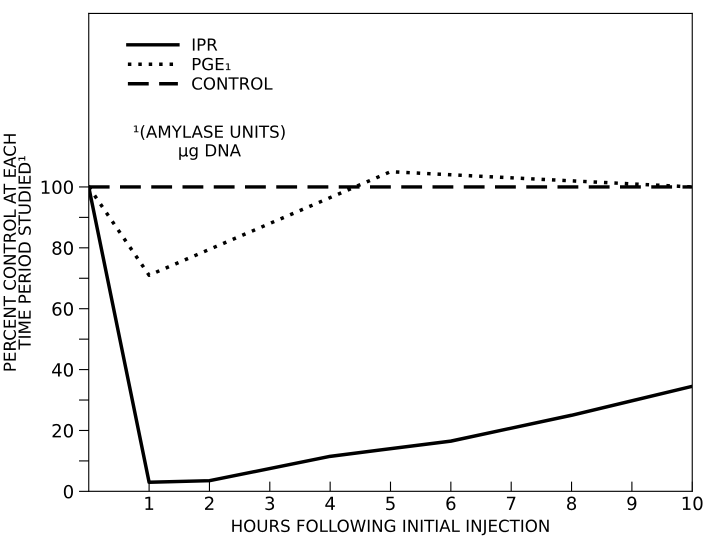 This screenshot has width=710, height=537. Describe the element at coordinates (571, 503) in the screenshot. I see `x-tick-label: 8` at that location.